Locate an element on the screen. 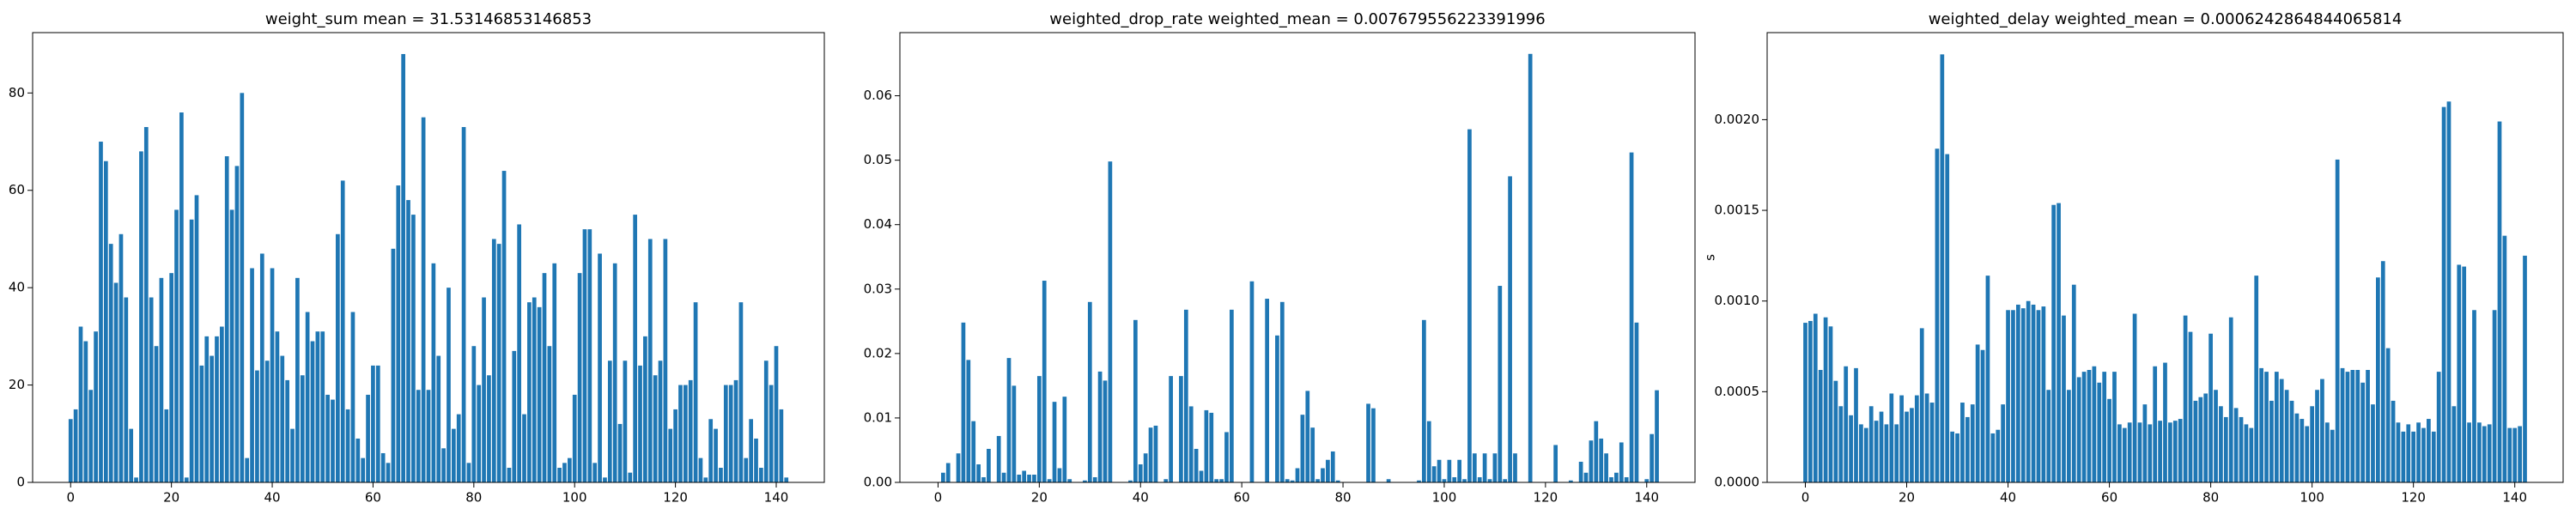 The width and height of the screenshot is (2576, 515). chart-title: weight_sum mean = 31.53146853146853 is located at coordinates (429, 19).